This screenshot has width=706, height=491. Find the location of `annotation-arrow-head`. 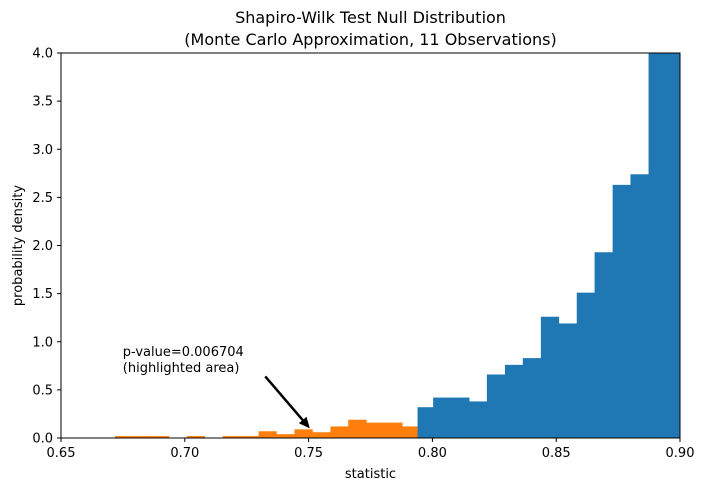

annotation-arrow-head is located at coordinates (304, 422).